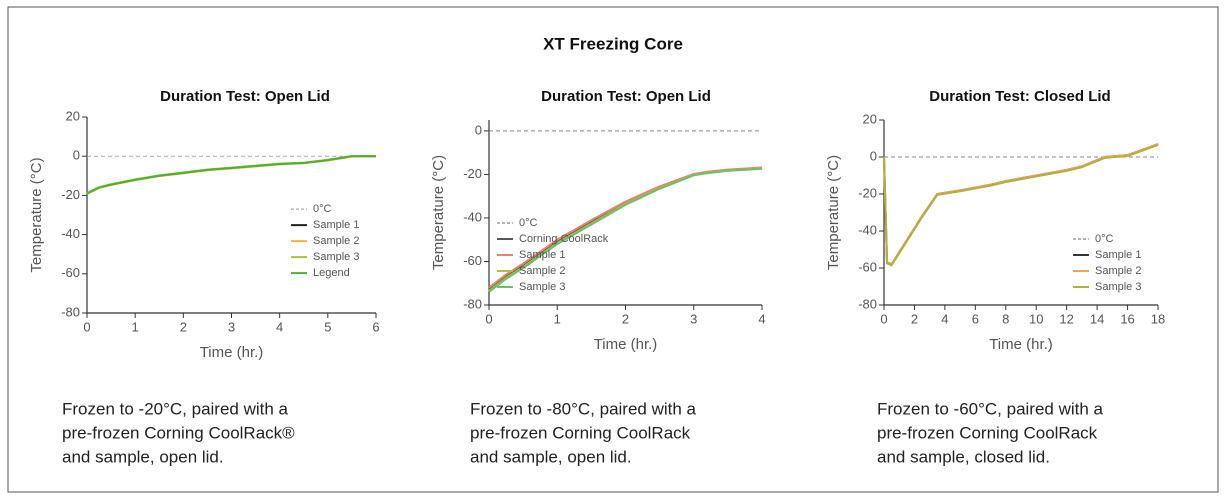 The height and width of the screenshot is (502, 1227). I want to click on x-tick-label: 5, so click(327, 326).